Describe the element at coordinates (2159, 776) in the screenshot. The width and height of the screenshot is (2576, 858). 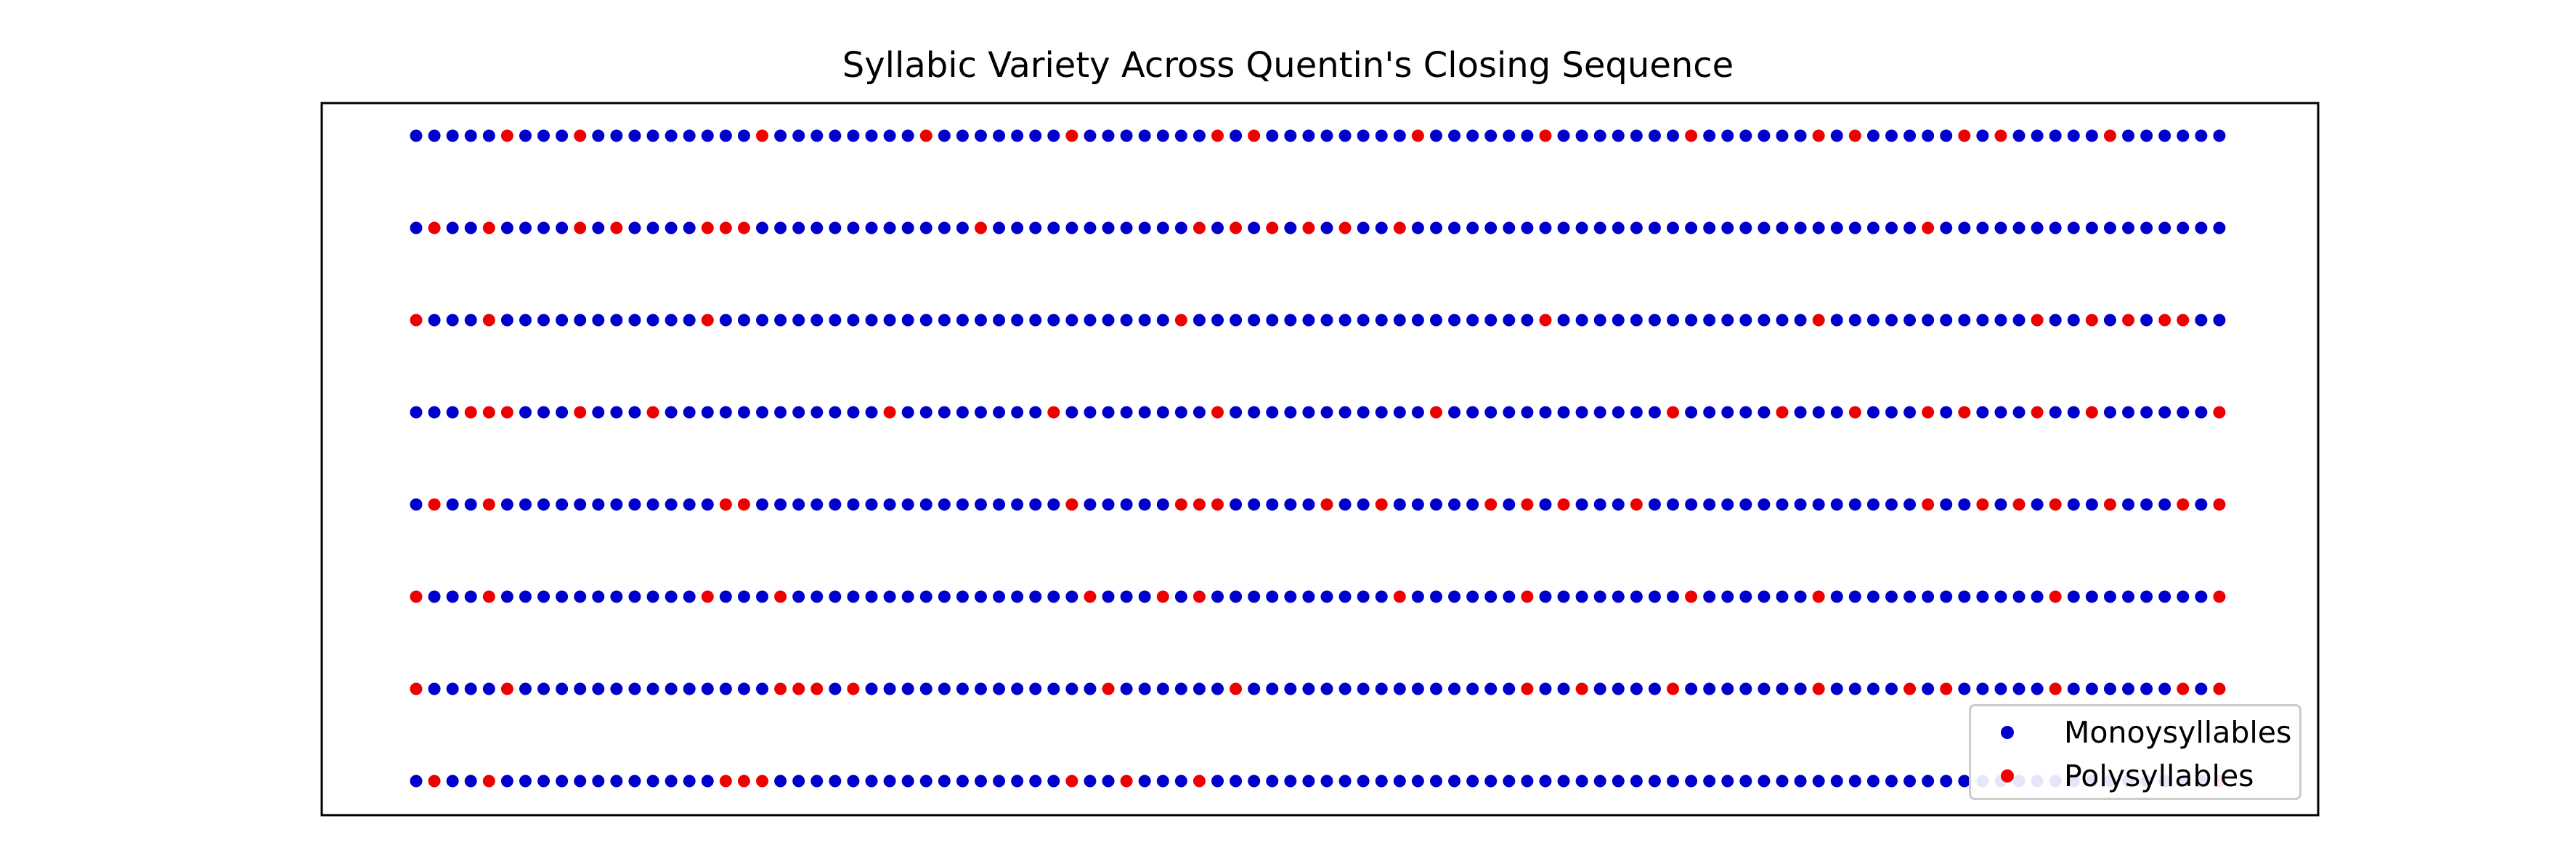
I see `legend-label-polysyllables: Polysyllables` at that location.